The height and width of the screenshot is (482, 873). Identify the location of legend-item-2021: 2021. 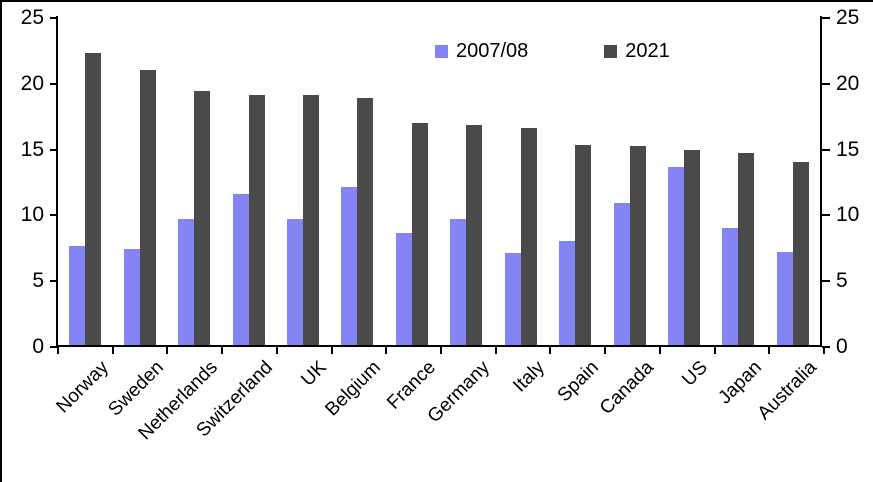
(637, 51).